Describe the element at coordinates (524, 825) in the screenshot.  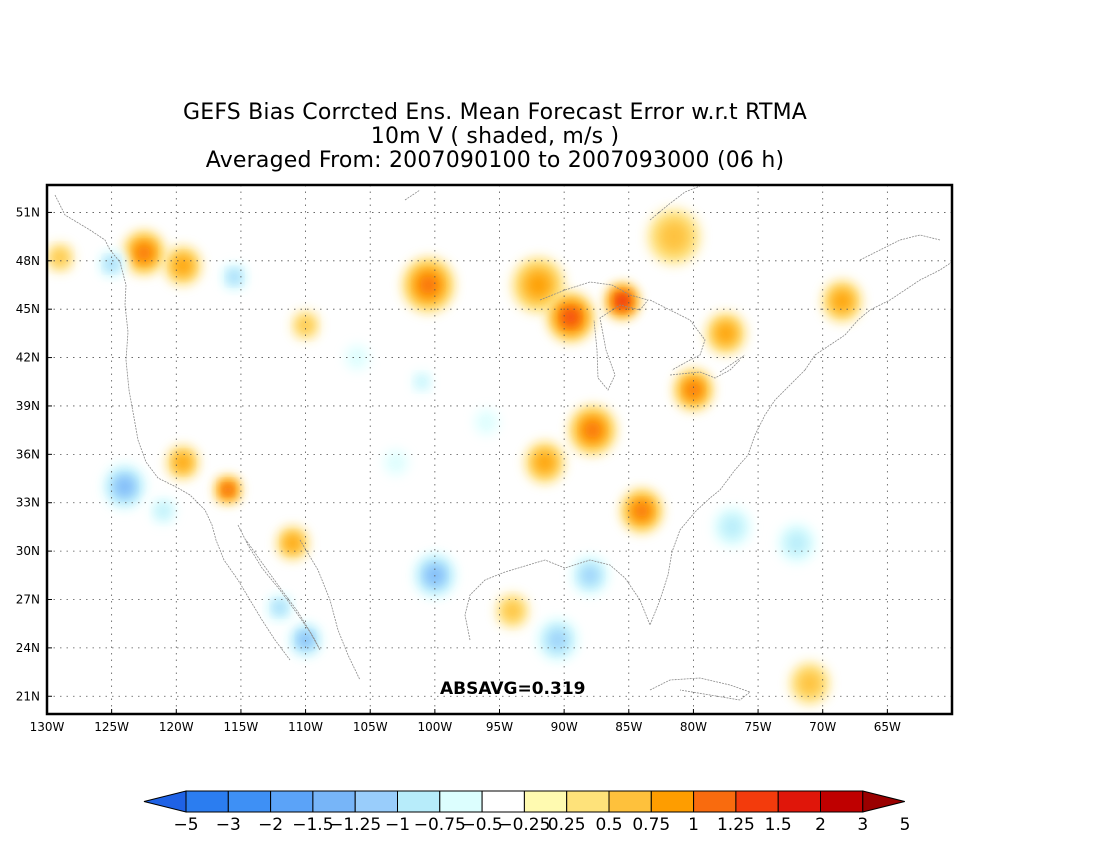
I see `colorbar-label: −0.25` at that location.